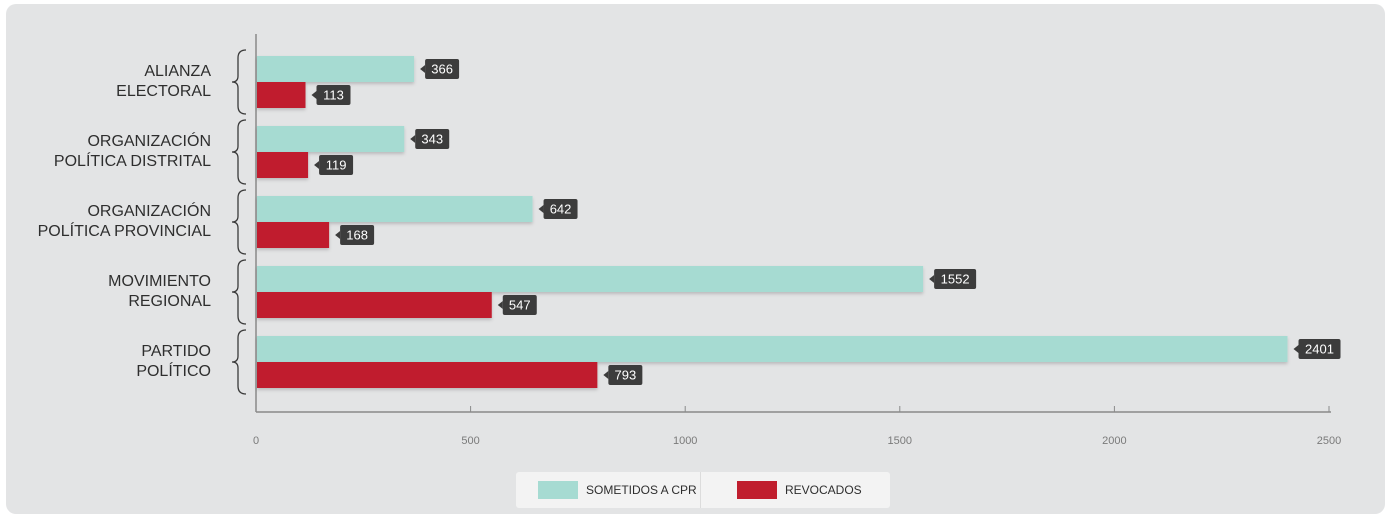 The height and width of the screenshot is (518, 1391). I want to click on legend-label-sometidos: SOMETIDOS A CPR, so click(641, 490).